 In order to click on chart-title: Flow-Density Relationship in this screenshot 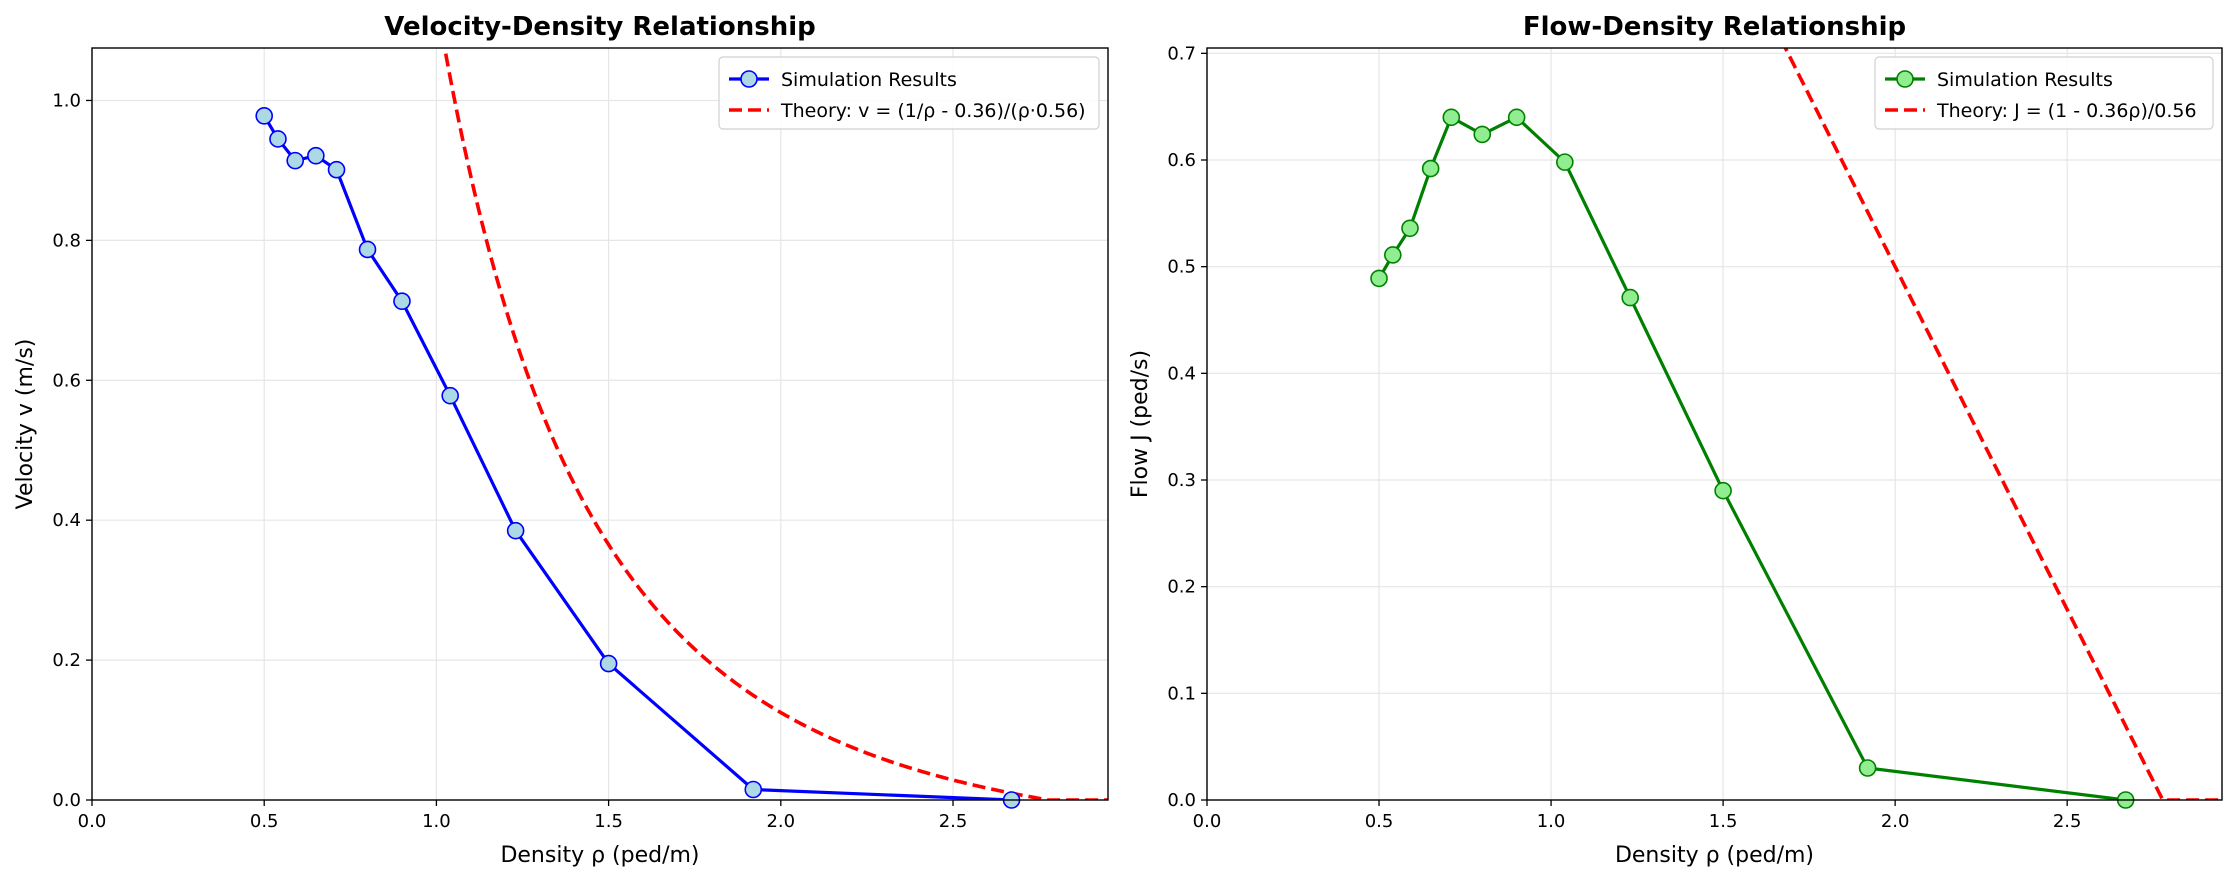, I will do `click(1714, 27)`.